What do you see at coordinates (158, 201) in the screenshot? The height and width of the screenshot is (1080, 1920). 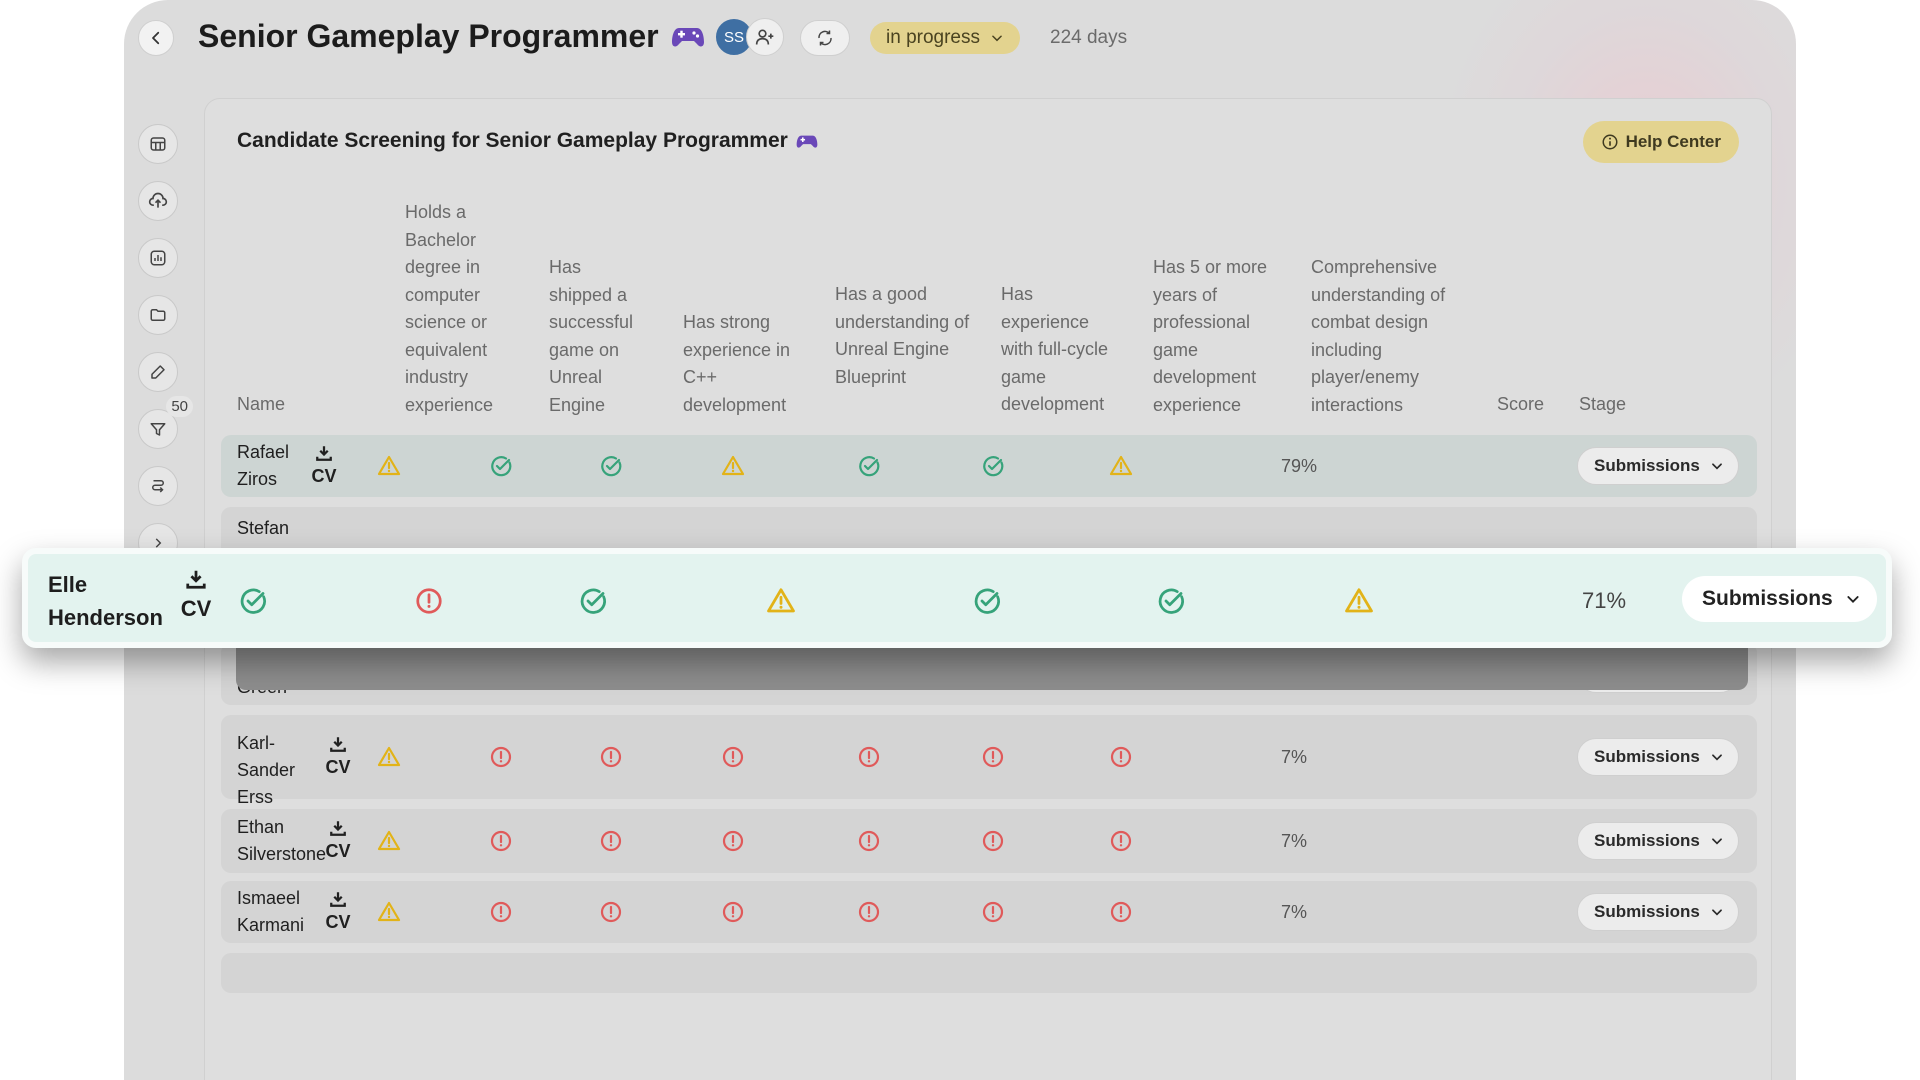 I see `sidebar-item-upload` at bounding box center [158, 201].